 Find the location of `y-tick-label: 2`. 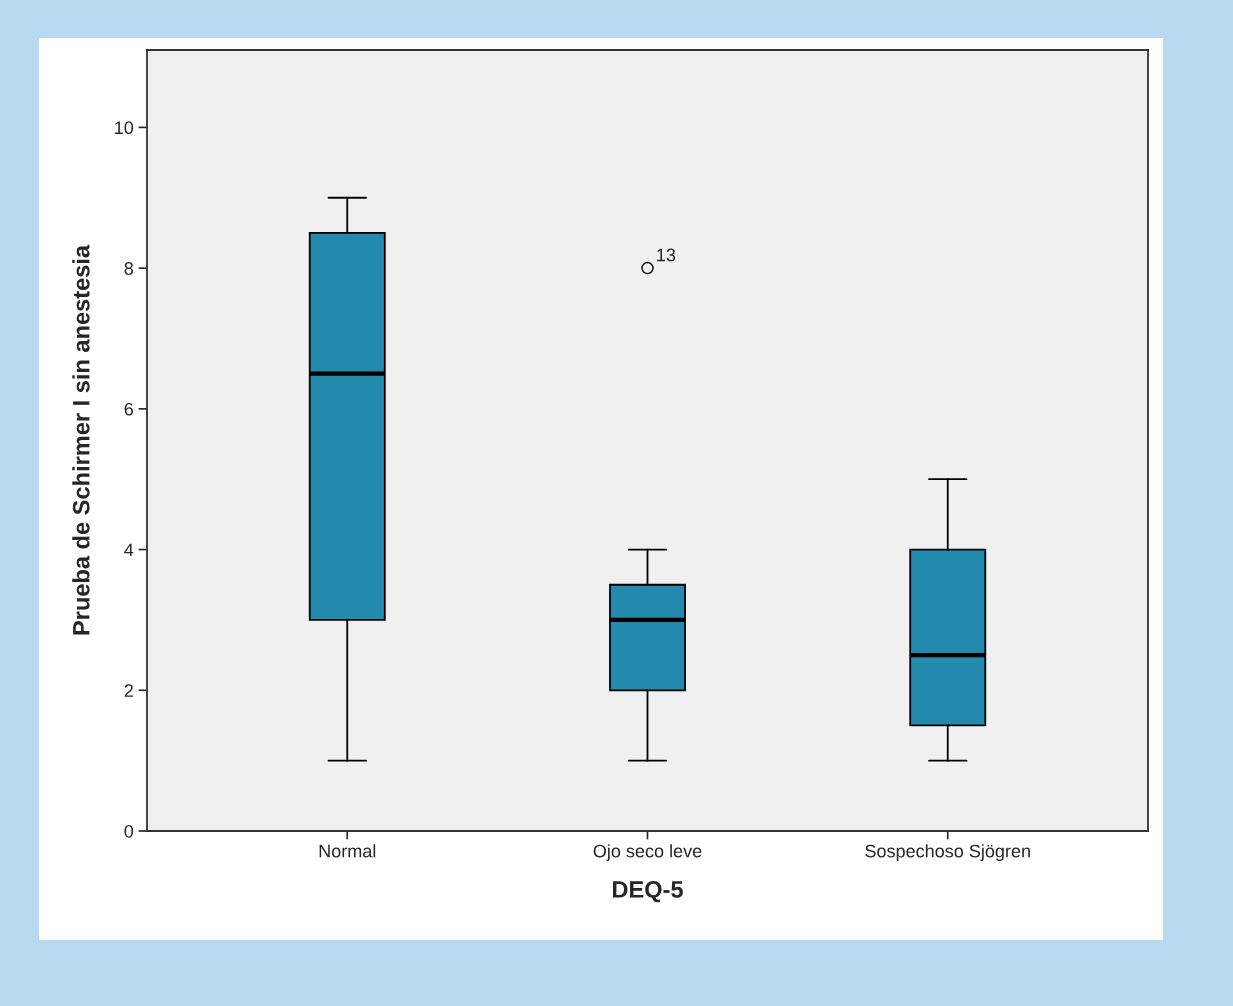

y-tick-label: 2 is located at coordinates (128, 690).